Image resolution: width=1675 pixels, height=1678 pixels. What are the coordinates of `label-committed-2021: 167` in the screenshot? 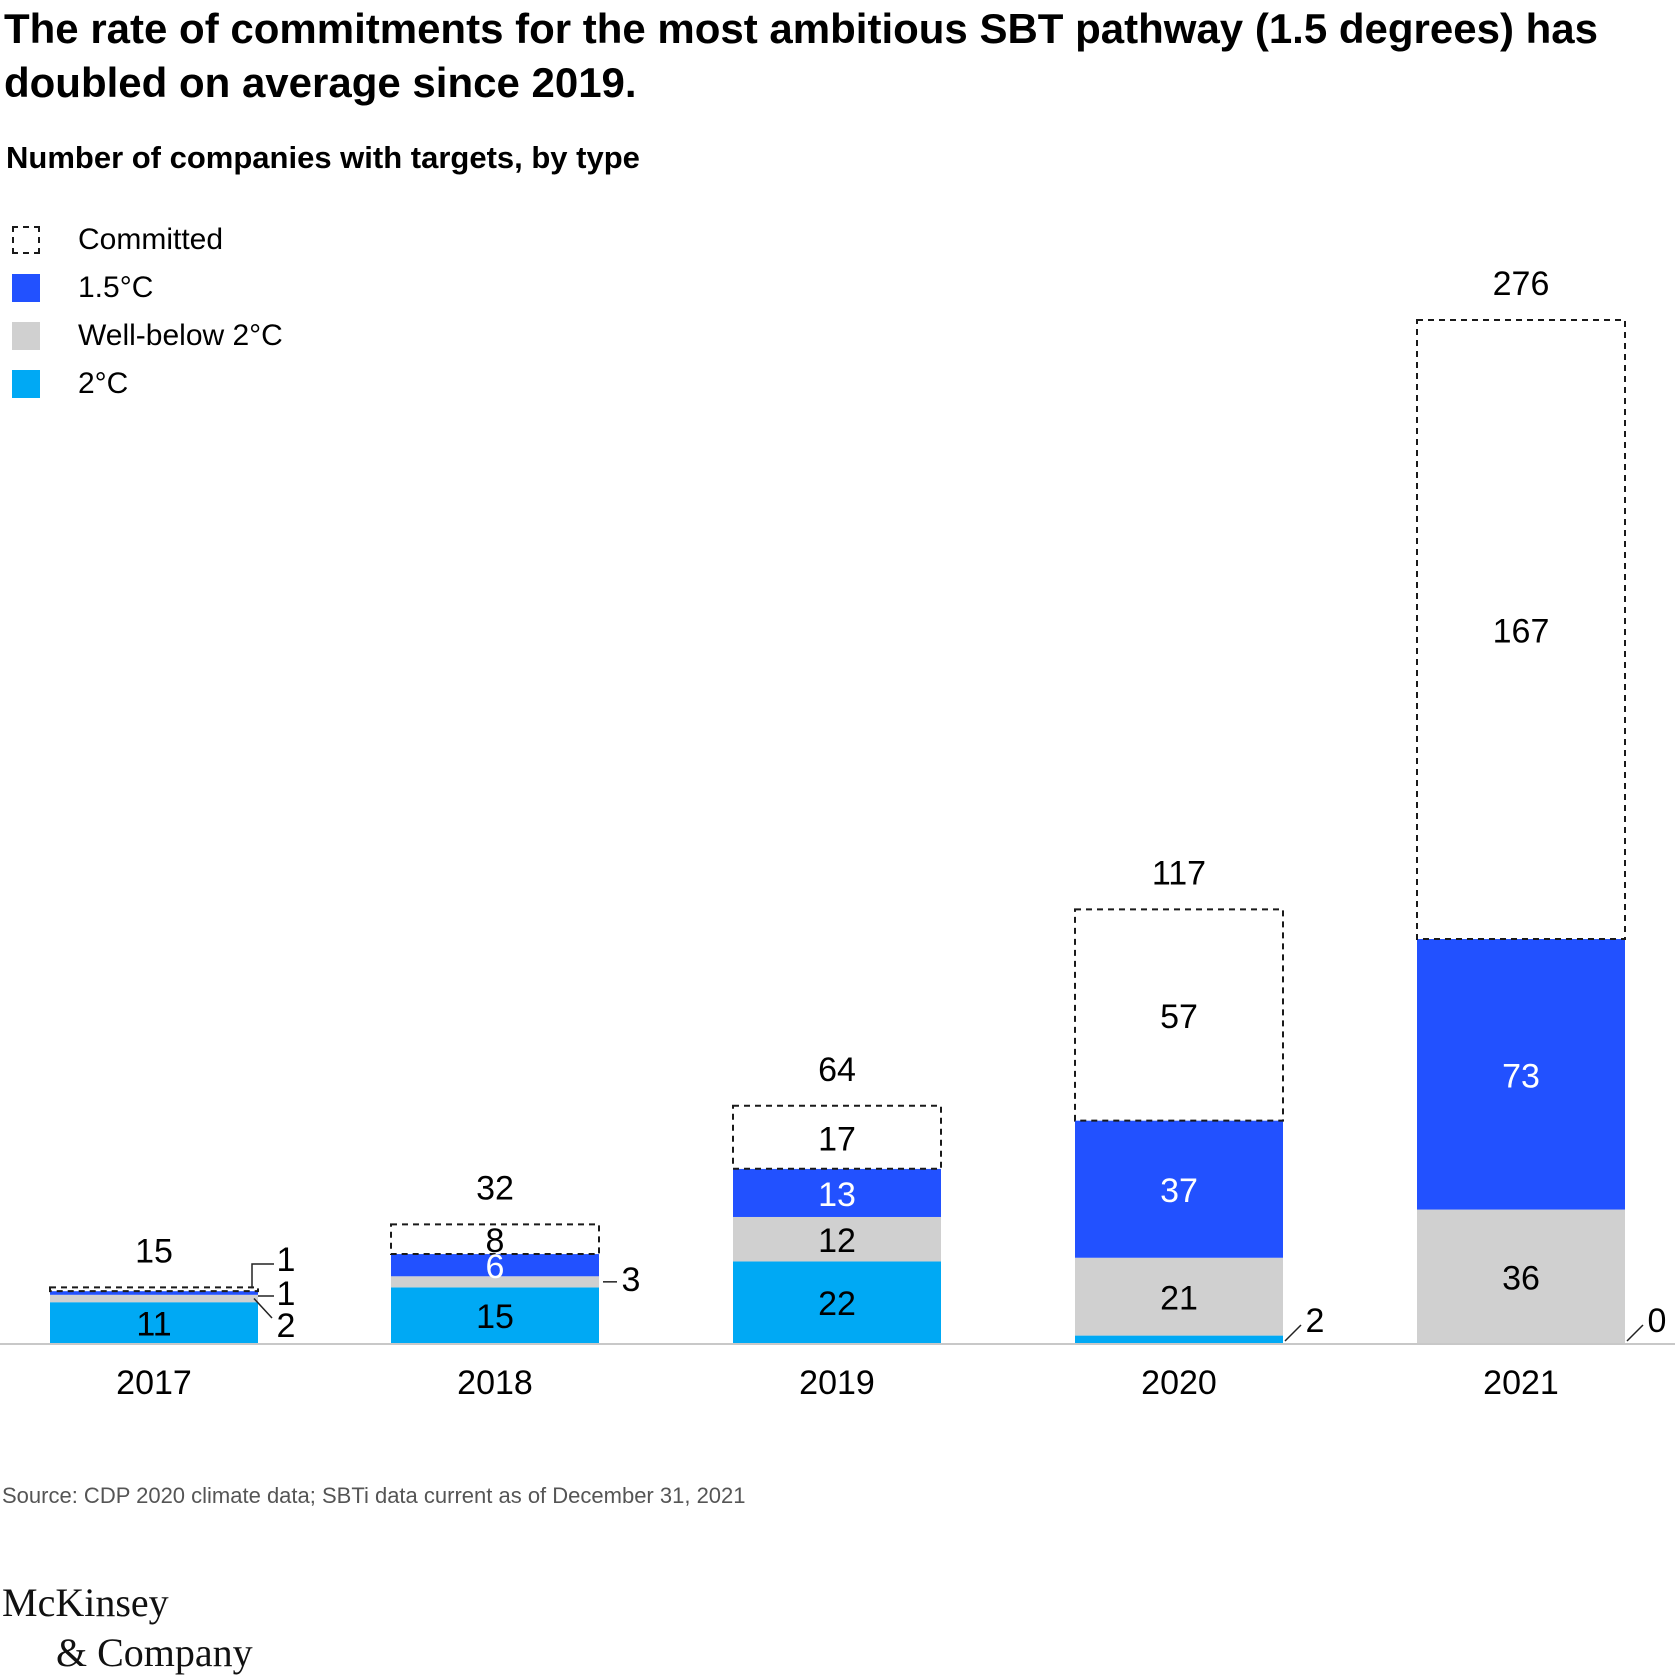 It's located at (1521, 631).